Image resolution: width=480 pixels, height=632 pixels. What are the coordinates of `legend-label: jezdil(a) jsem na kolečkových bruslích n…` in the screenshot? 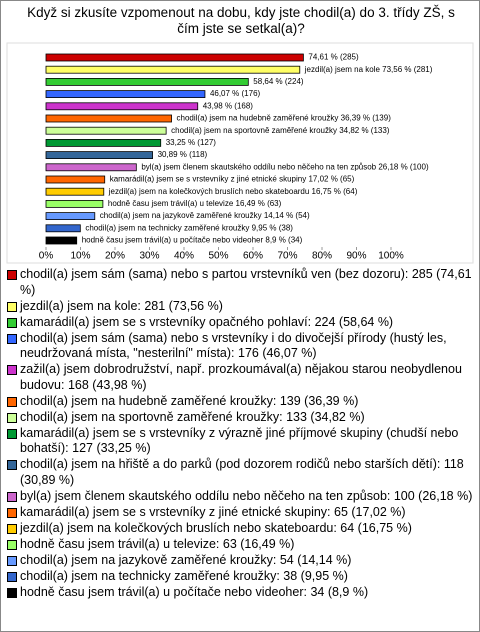 It's located at (216, 527).